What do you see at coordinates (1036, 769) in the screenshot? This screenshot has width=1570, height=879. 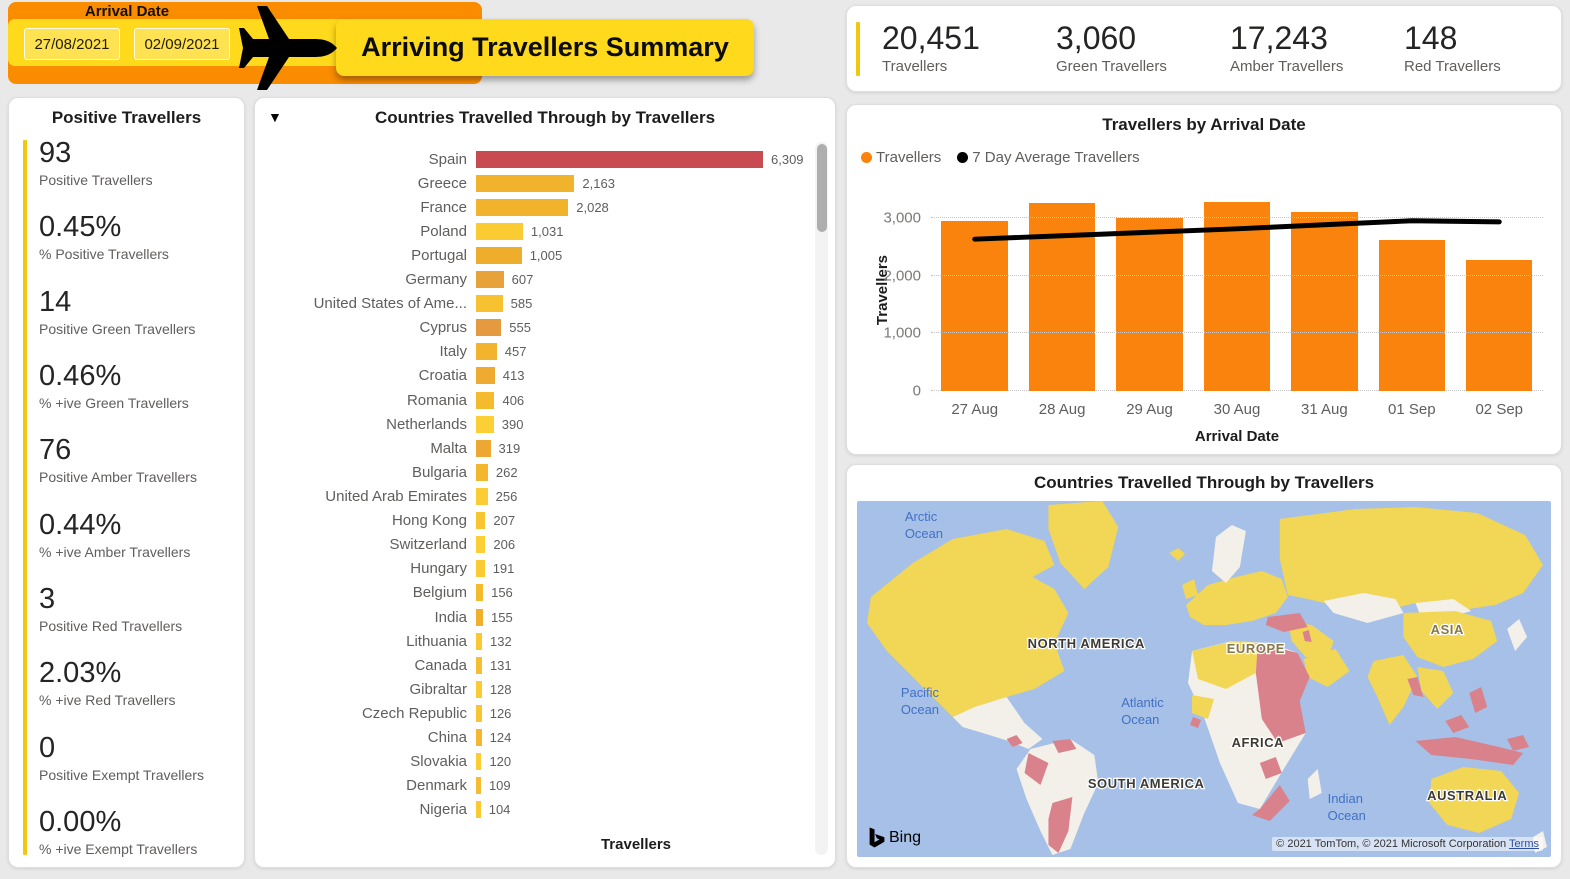 I see `map-region-peru` at bounding box center [1036, 769].